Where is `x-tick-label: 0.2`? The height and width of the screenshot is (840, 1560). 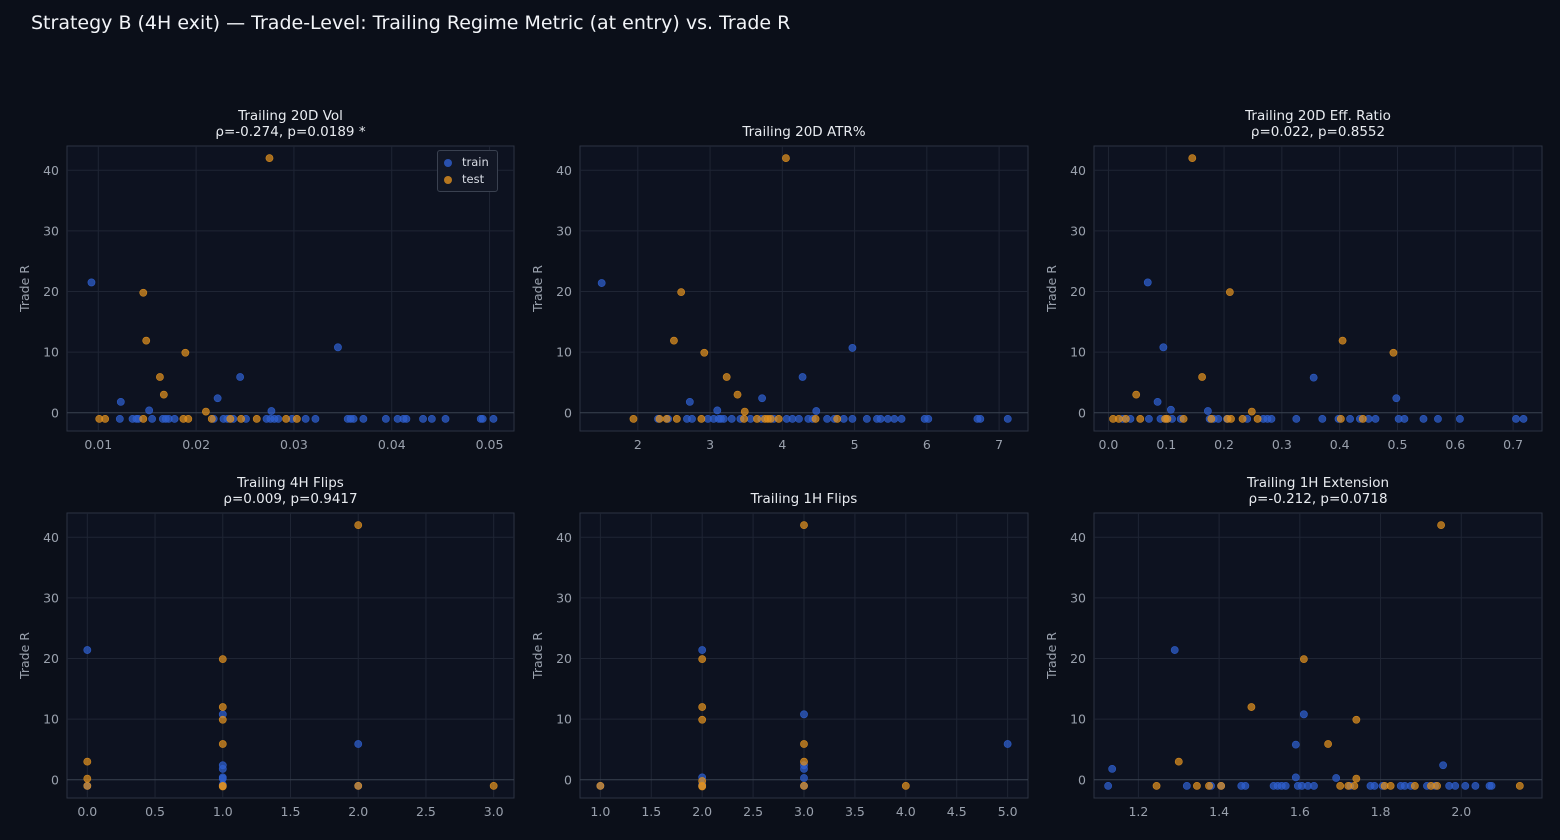
x-tick-label: 0.2 is located at coordinates (1224, 444).